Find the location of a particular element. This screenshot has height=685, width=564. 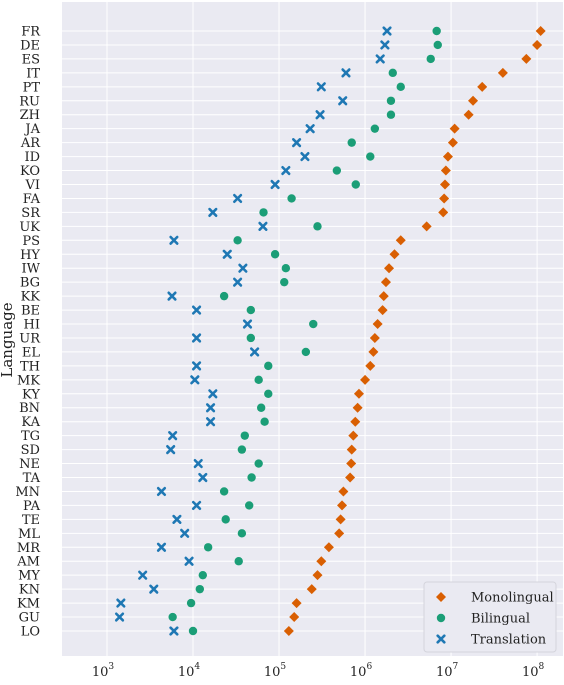

y-tick-label: DE is located at coordinates (30, 45).